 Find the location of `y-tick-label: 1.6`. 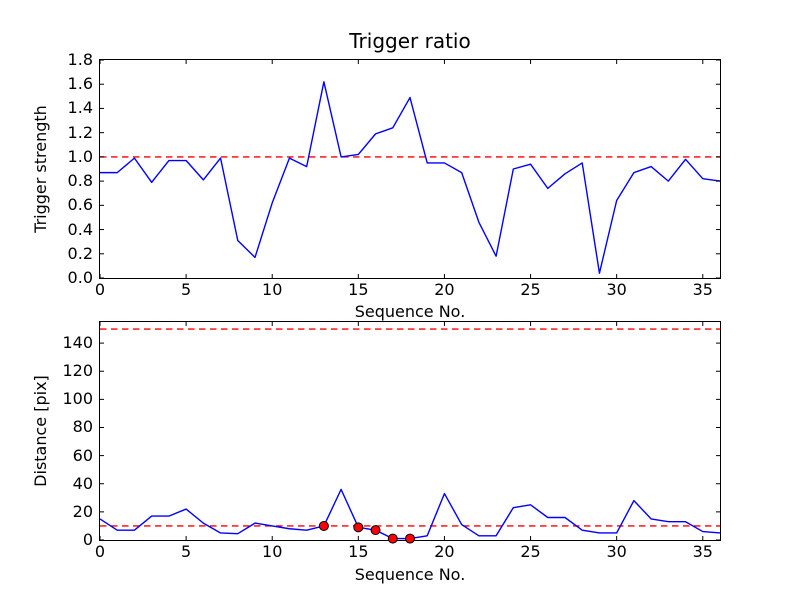

y-tick-label: 1.6 is located at coordinates (80, 84).